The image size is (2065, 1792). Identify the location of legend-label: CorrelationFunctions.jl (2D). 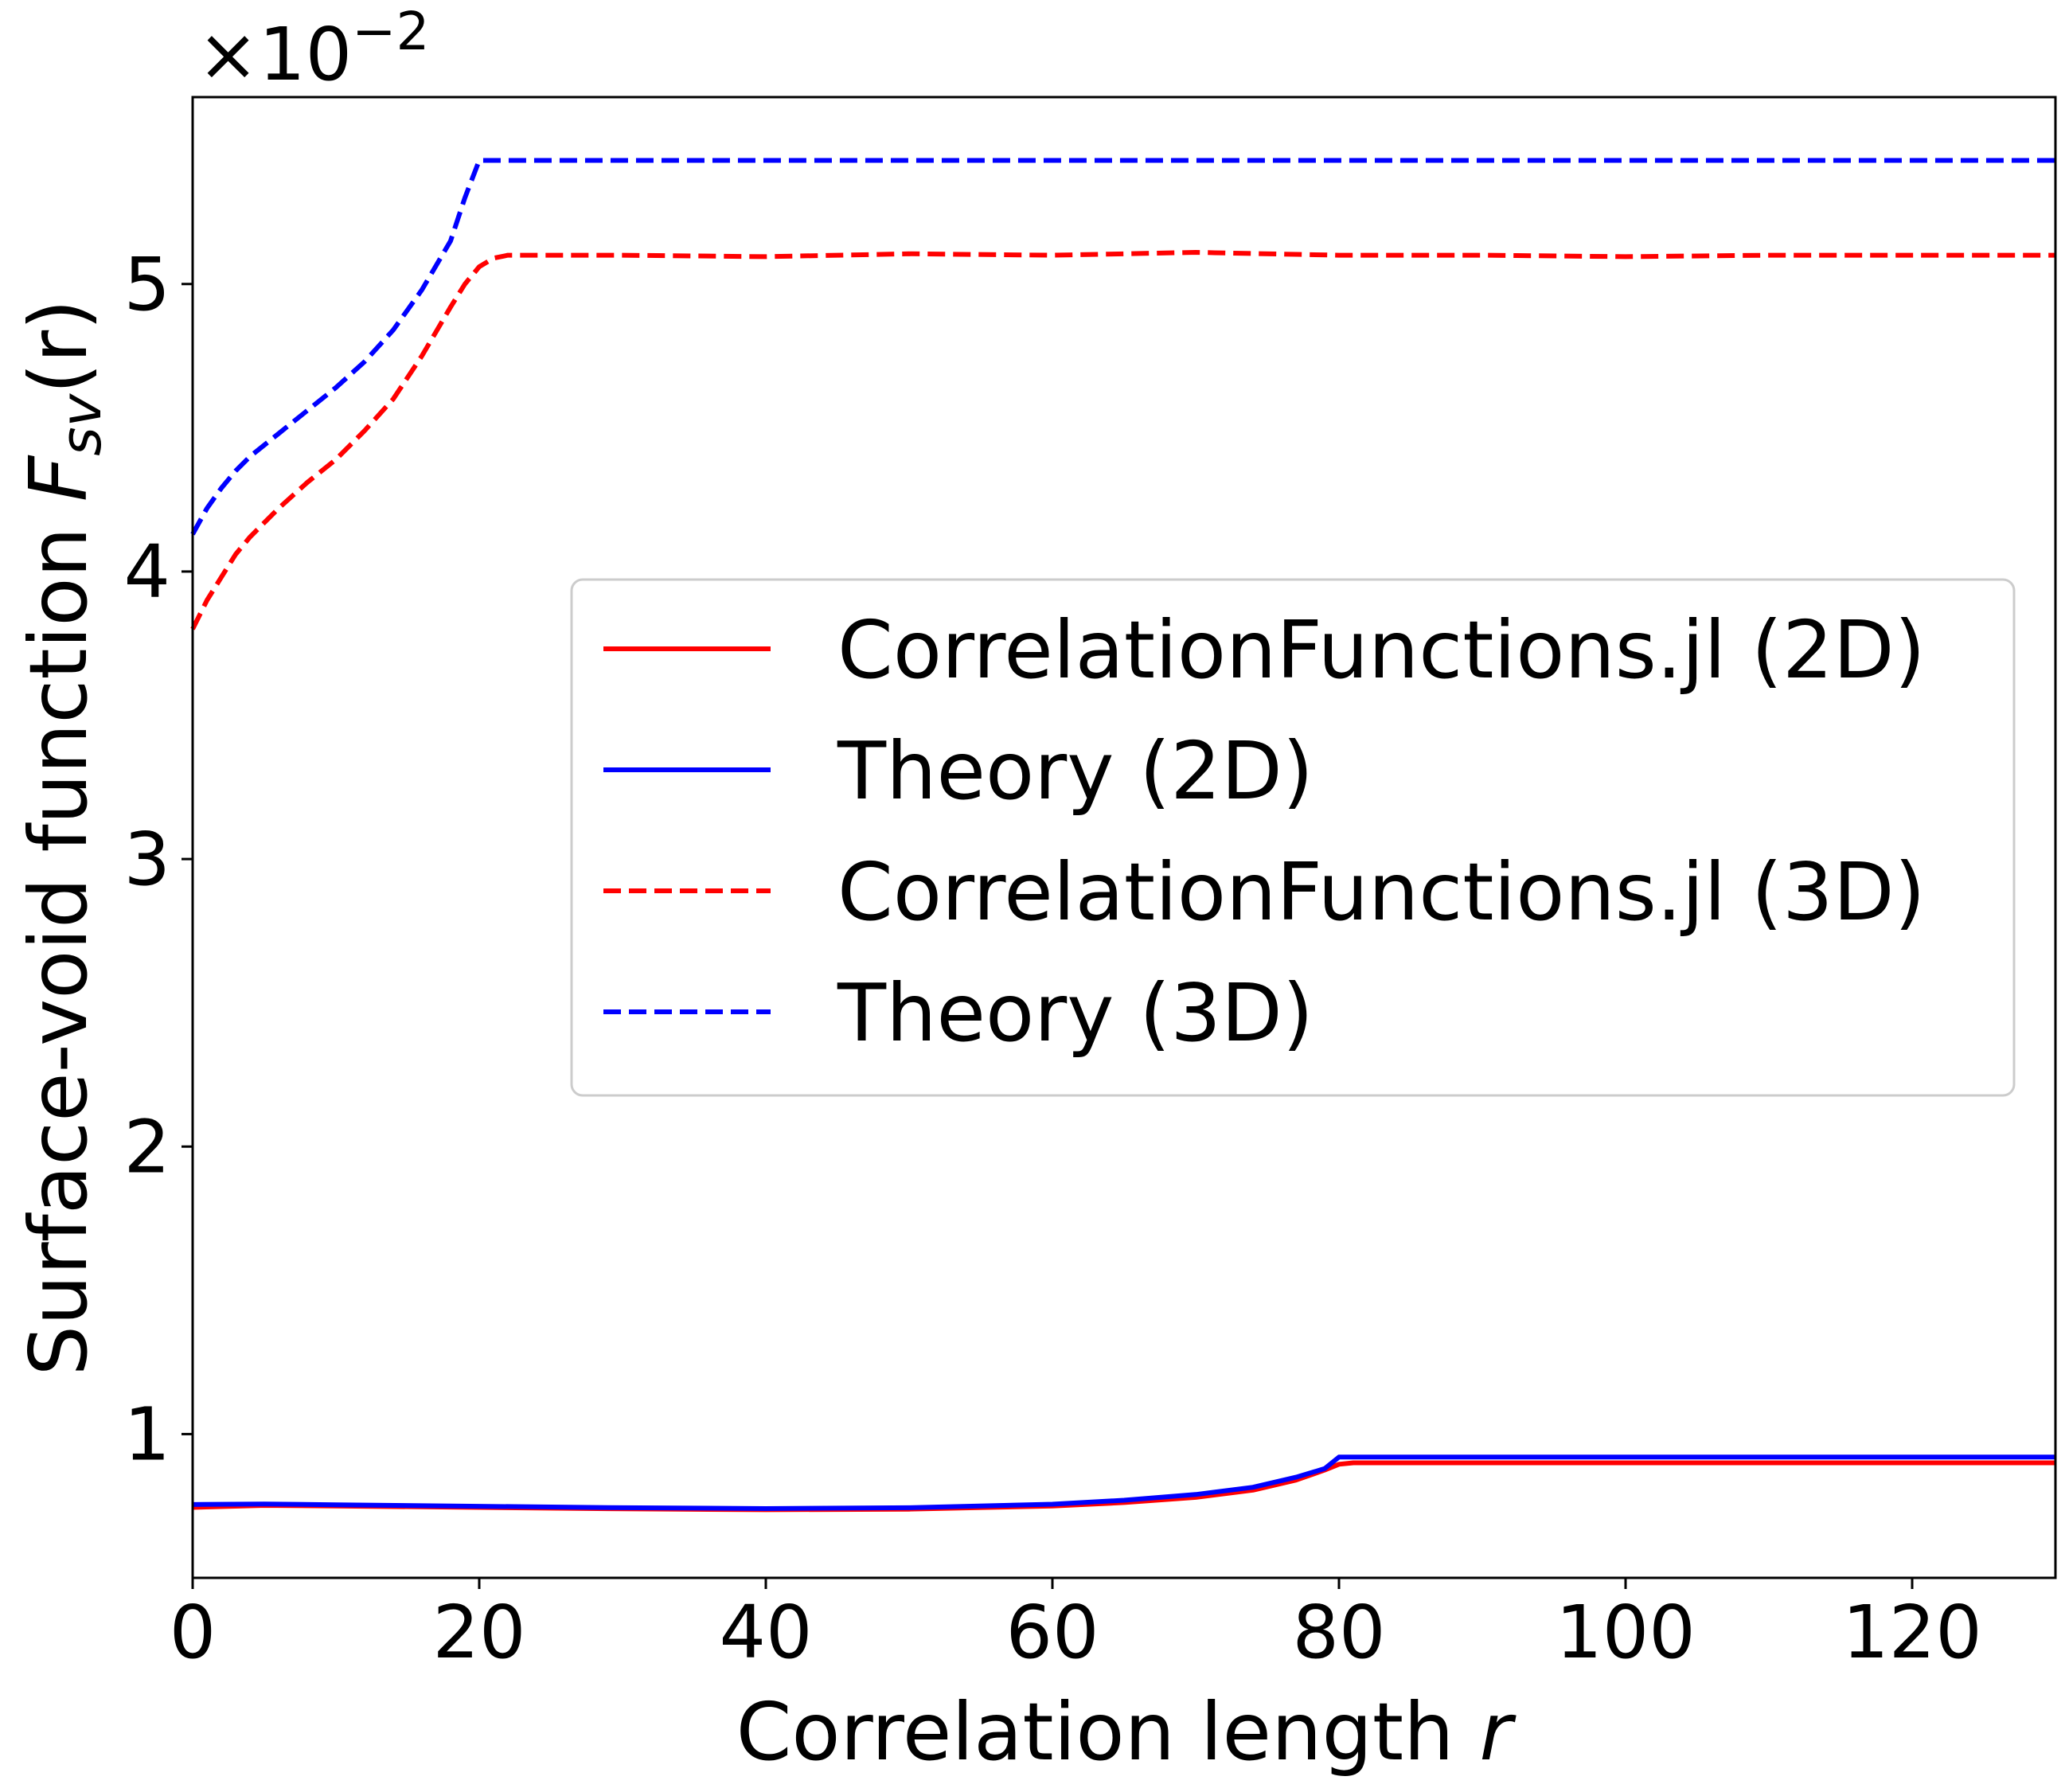
(1381, 650).